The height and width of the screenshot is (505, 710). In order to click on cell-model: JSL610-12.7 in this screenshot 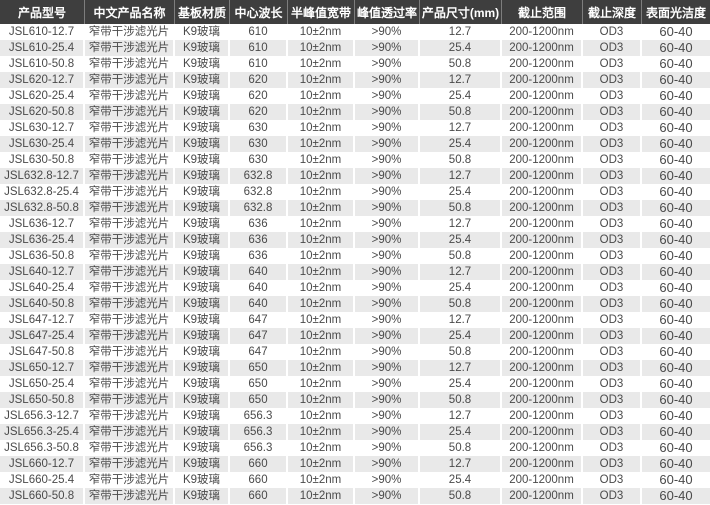, I will do `click(42, 32)`.